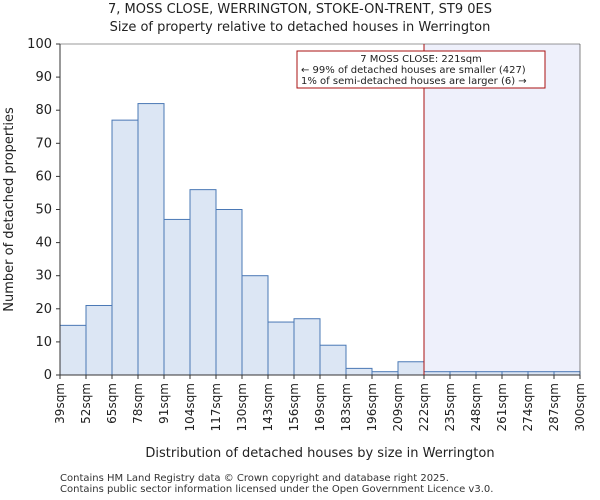 The height and width of the screenshot is (500, 600). What do you see at coordinates (43, 110) in the screenshot?
I see `y-tick-label: 80` at bounding box center [43, 110].